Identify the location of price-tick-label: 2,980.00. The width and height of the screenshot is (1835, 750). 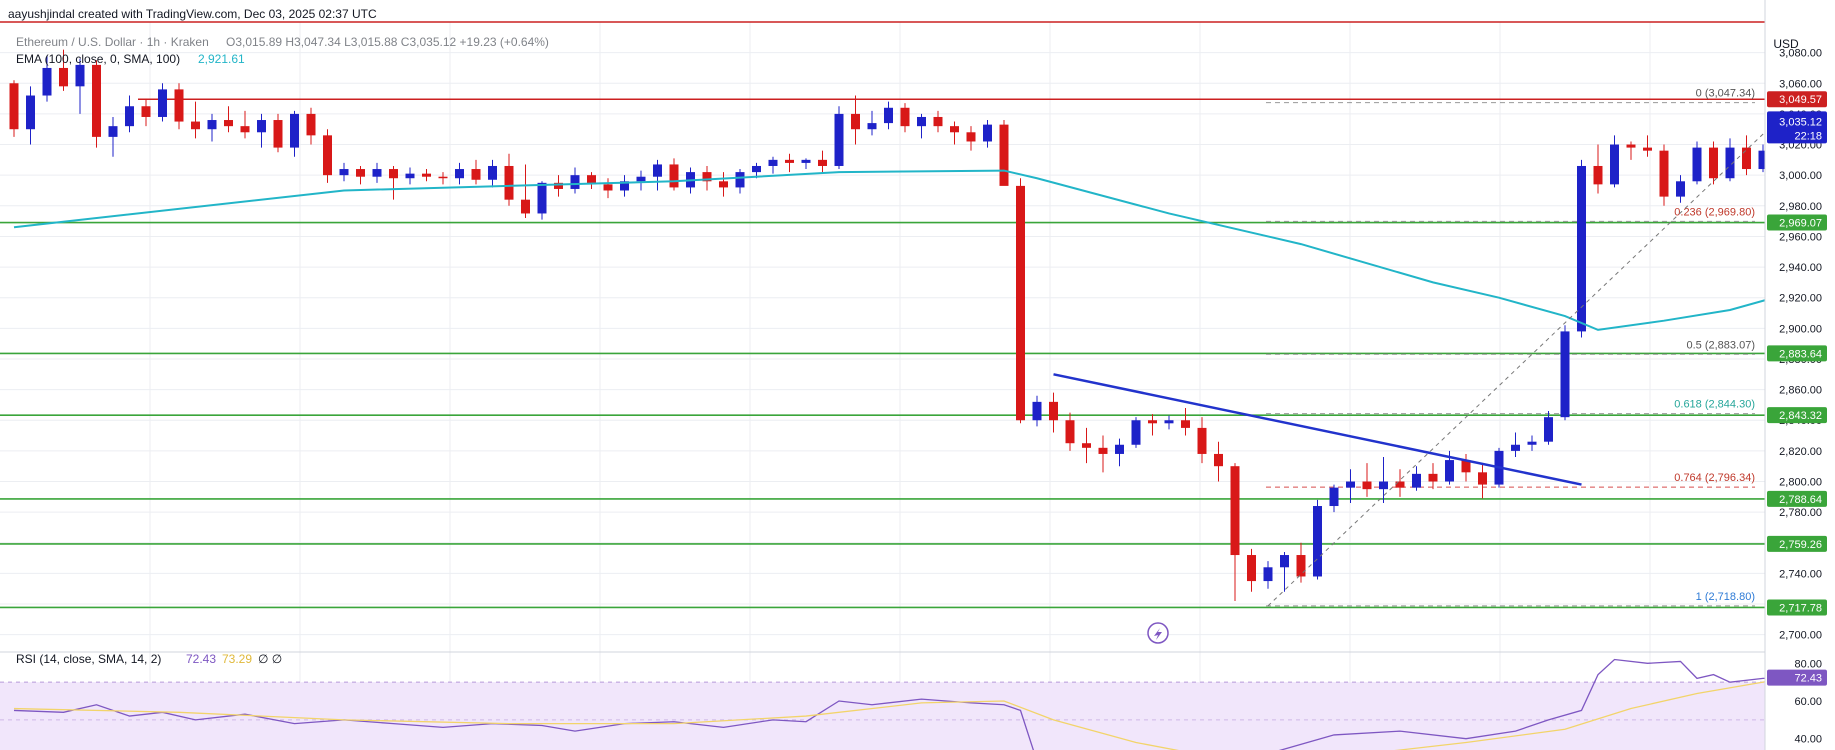
(1800, 207).